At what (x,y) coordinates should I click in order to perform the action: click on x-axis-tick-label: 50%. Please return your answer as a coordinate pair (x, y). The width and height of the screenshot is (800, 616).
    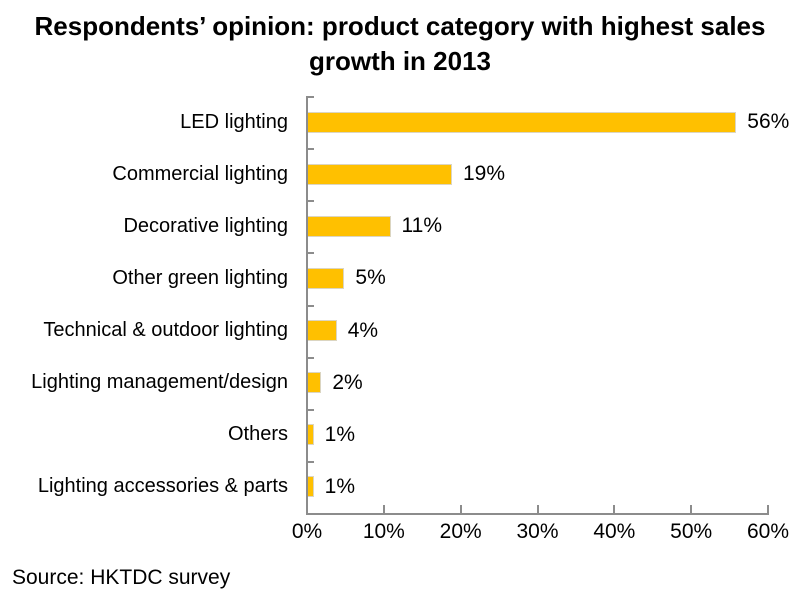
    Looking at the image, I should click on (691, 531).